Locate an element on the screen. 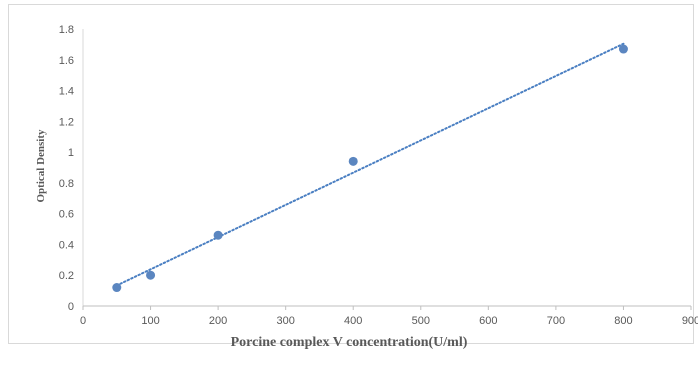 This screenshot has width=698, height=374. y-tick-label: 0 is located at coordinates (71, 307).